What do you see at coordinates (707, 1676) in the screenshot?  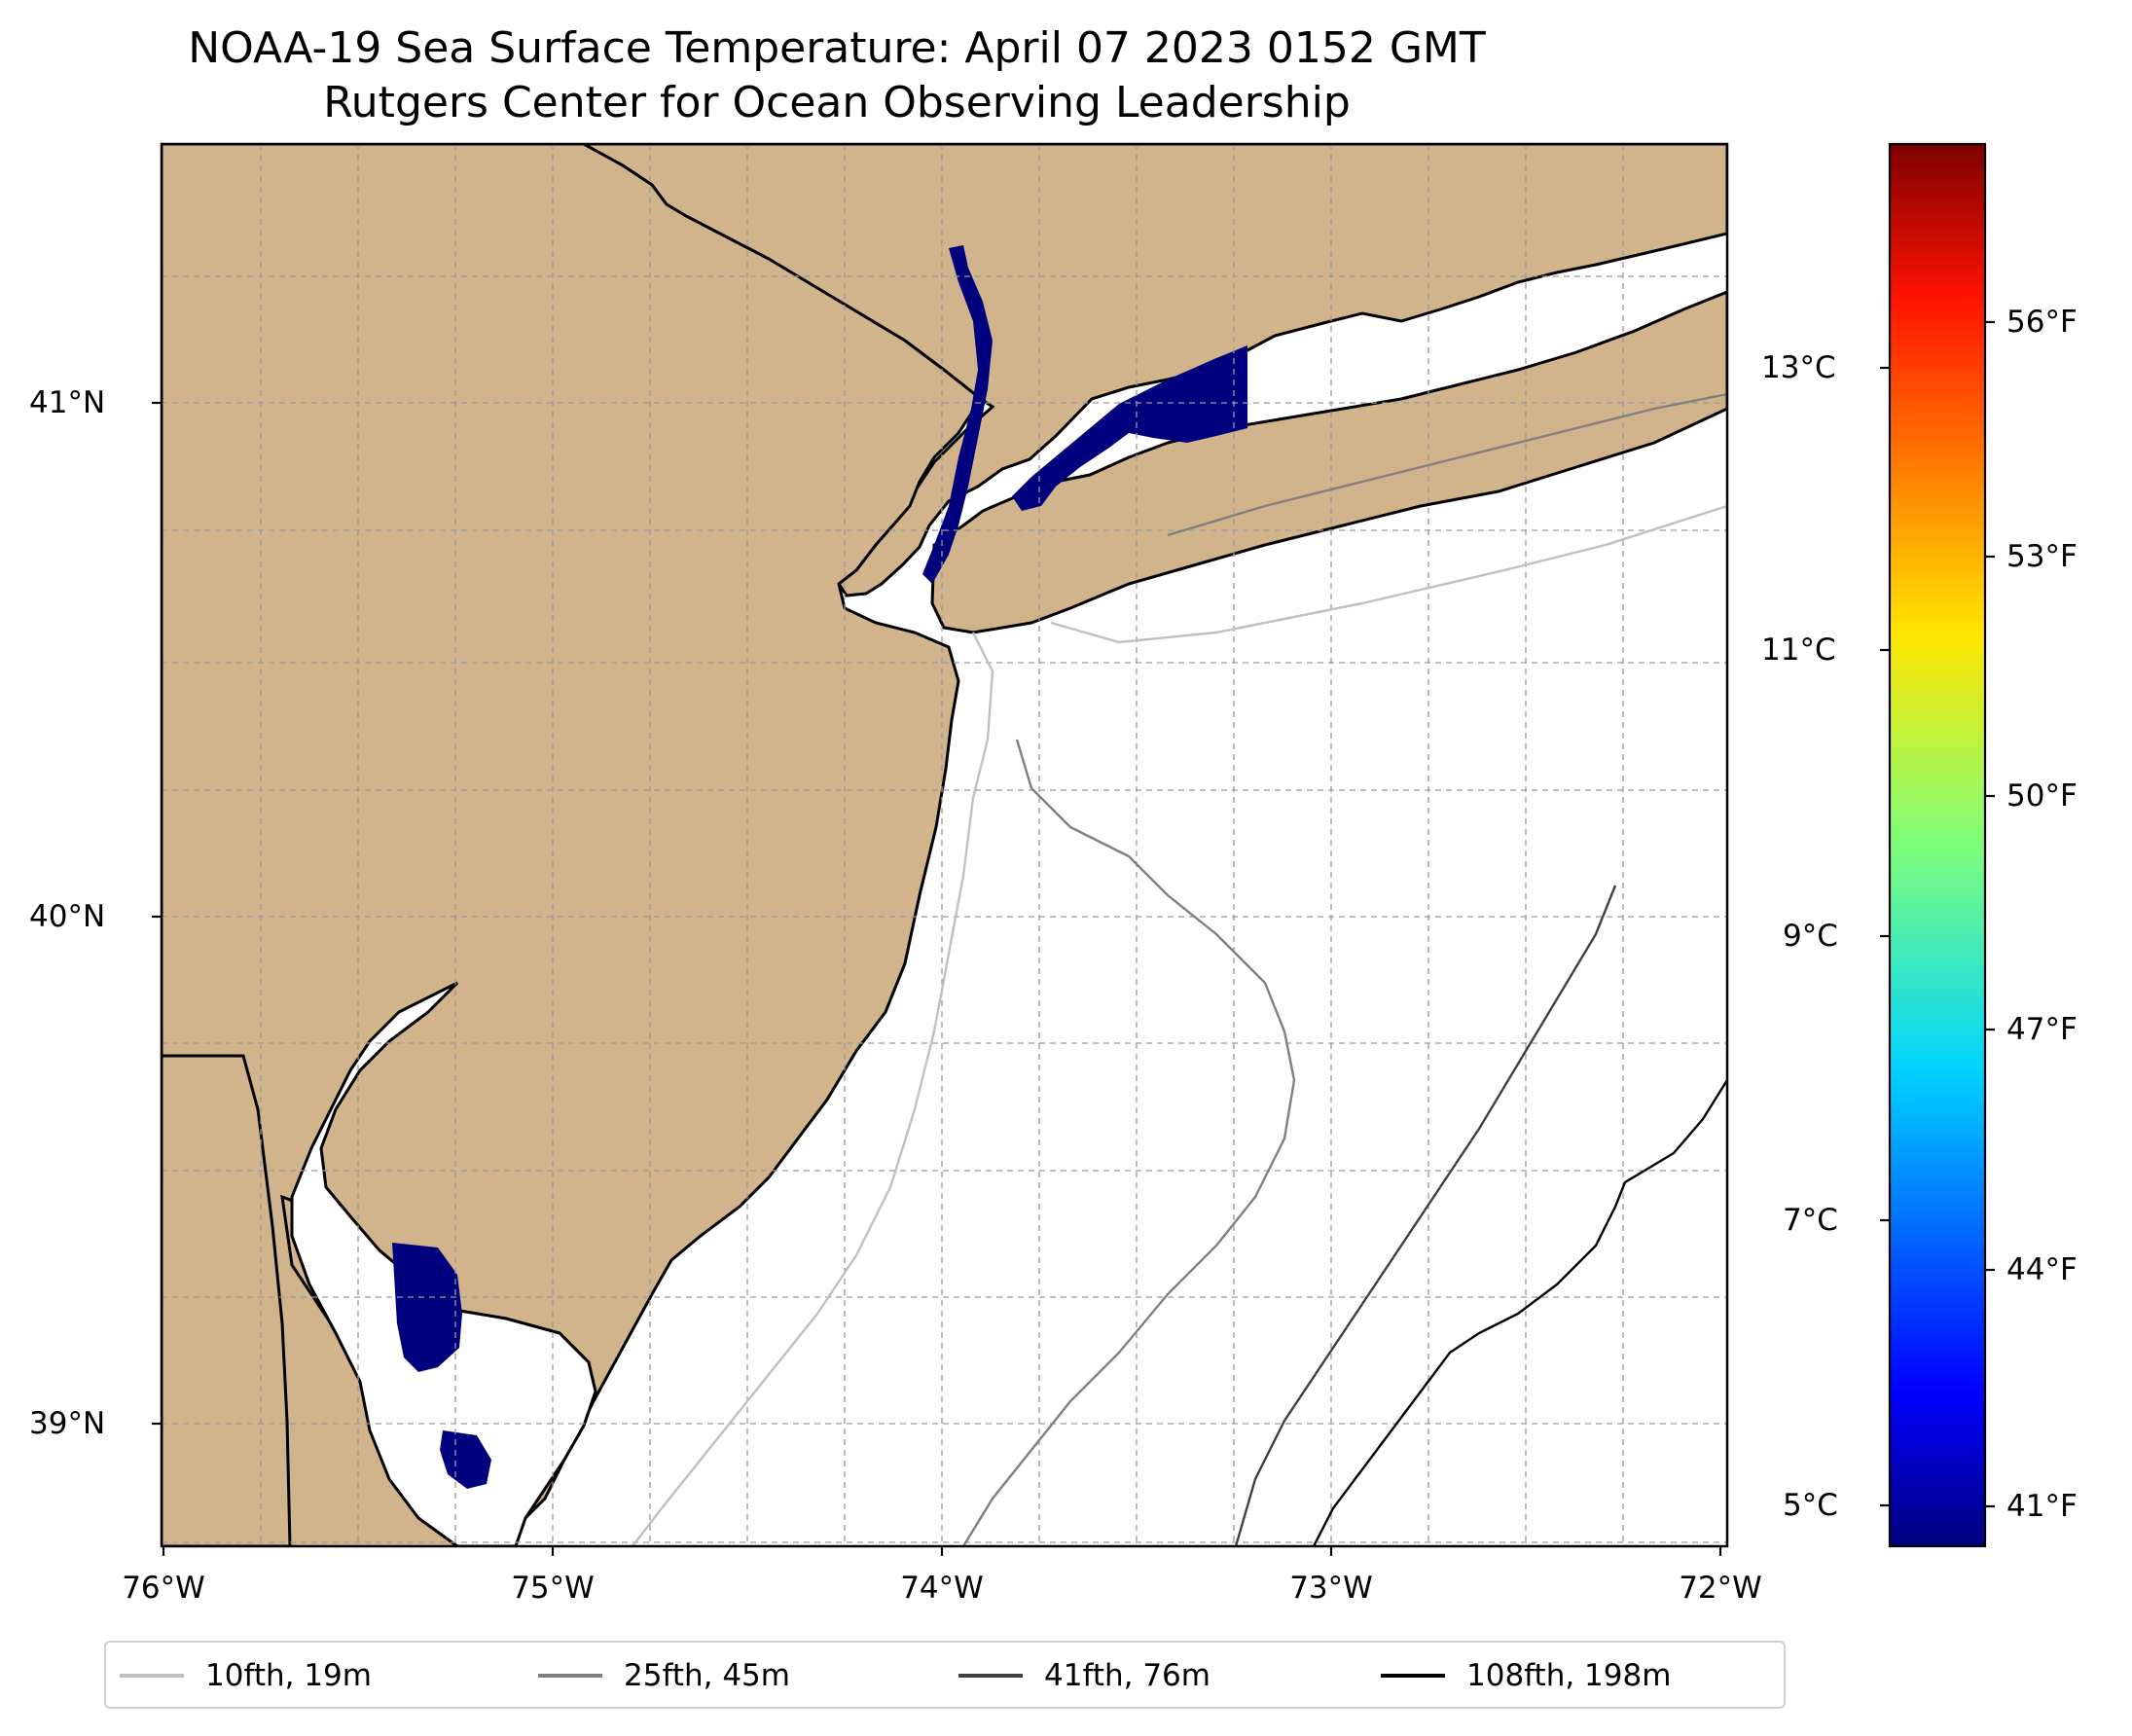 I see `legend-label-25fth: 25fth, 45m` at bounding box center [707, 1676].